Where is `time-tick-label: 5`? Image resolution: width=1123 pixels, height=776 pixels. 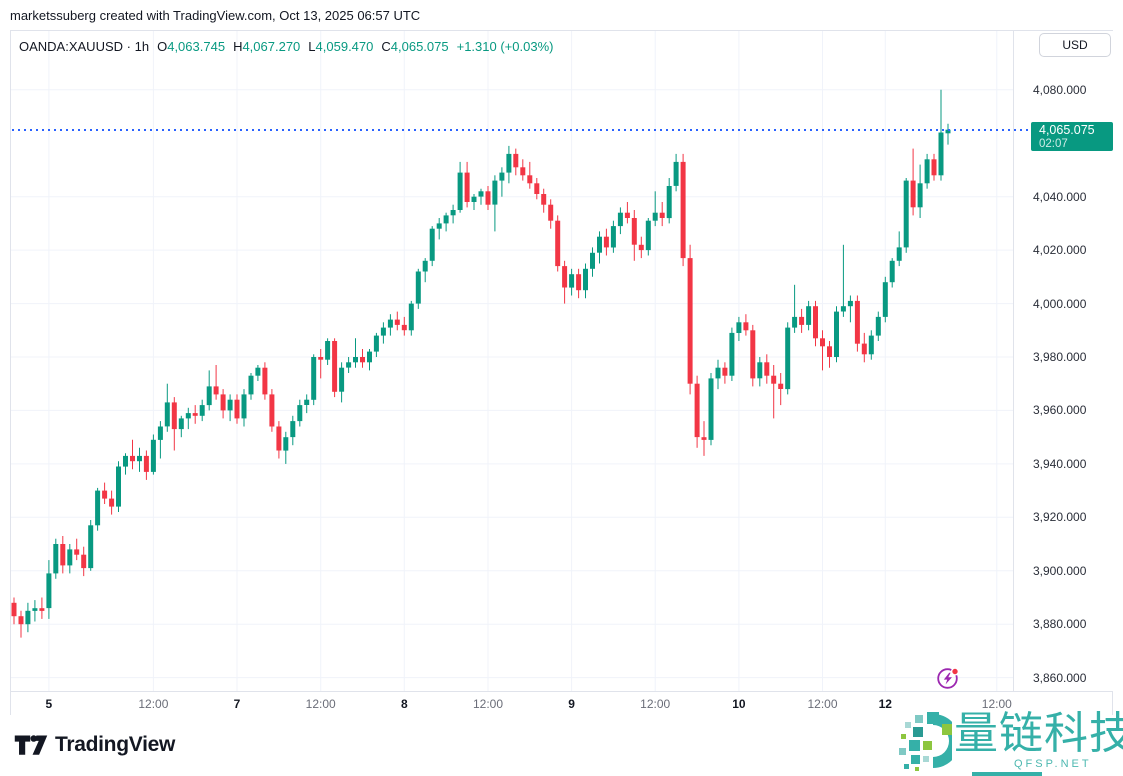 time-tick-label: 5 is located at coordinates (49, 704).